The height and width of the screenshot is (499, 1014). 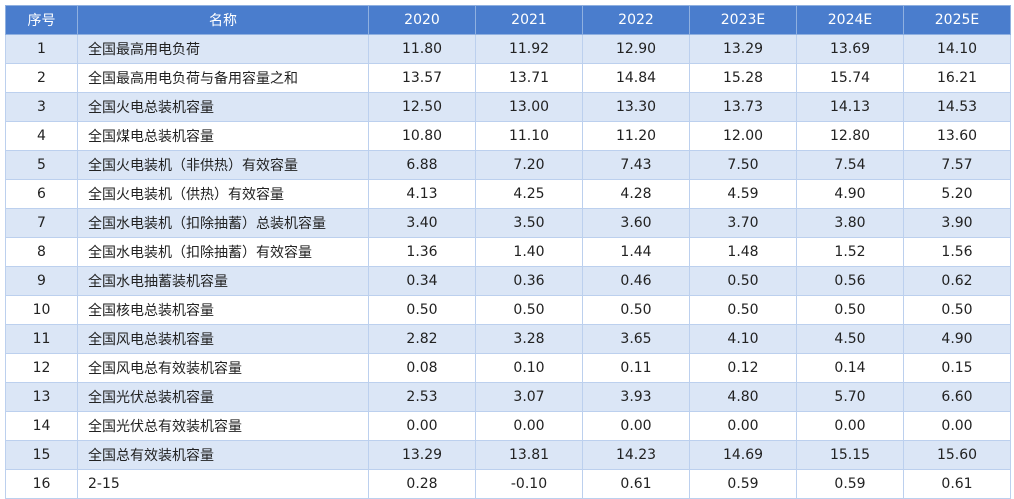 What do you see at coordinates (422, 484) in the screenshot?
I see `row-value: 0.28` at bounding box center [422, 484].